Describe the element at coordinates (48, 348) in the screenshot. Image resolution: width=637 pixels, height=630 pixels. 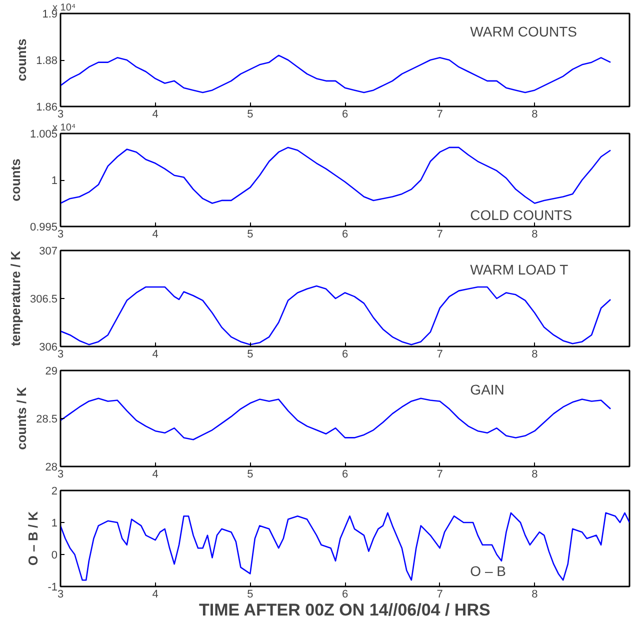
I see `y-tick-label: 306` at that location.